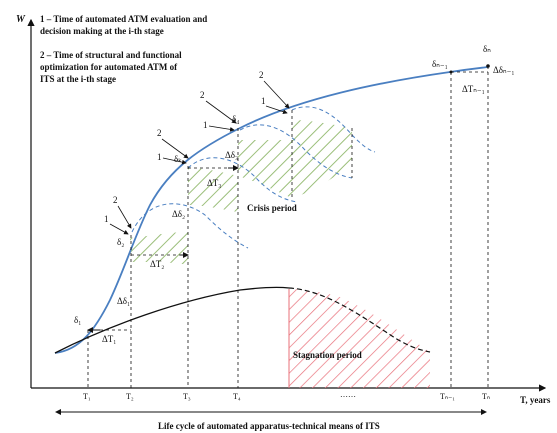 Image resolution: width=557 pixels, height=433 pixels. What do you see at coordinates (276, 94) in the screenshot?
I see `marker-2-stage5-leader` at bounding box center [276, 94].